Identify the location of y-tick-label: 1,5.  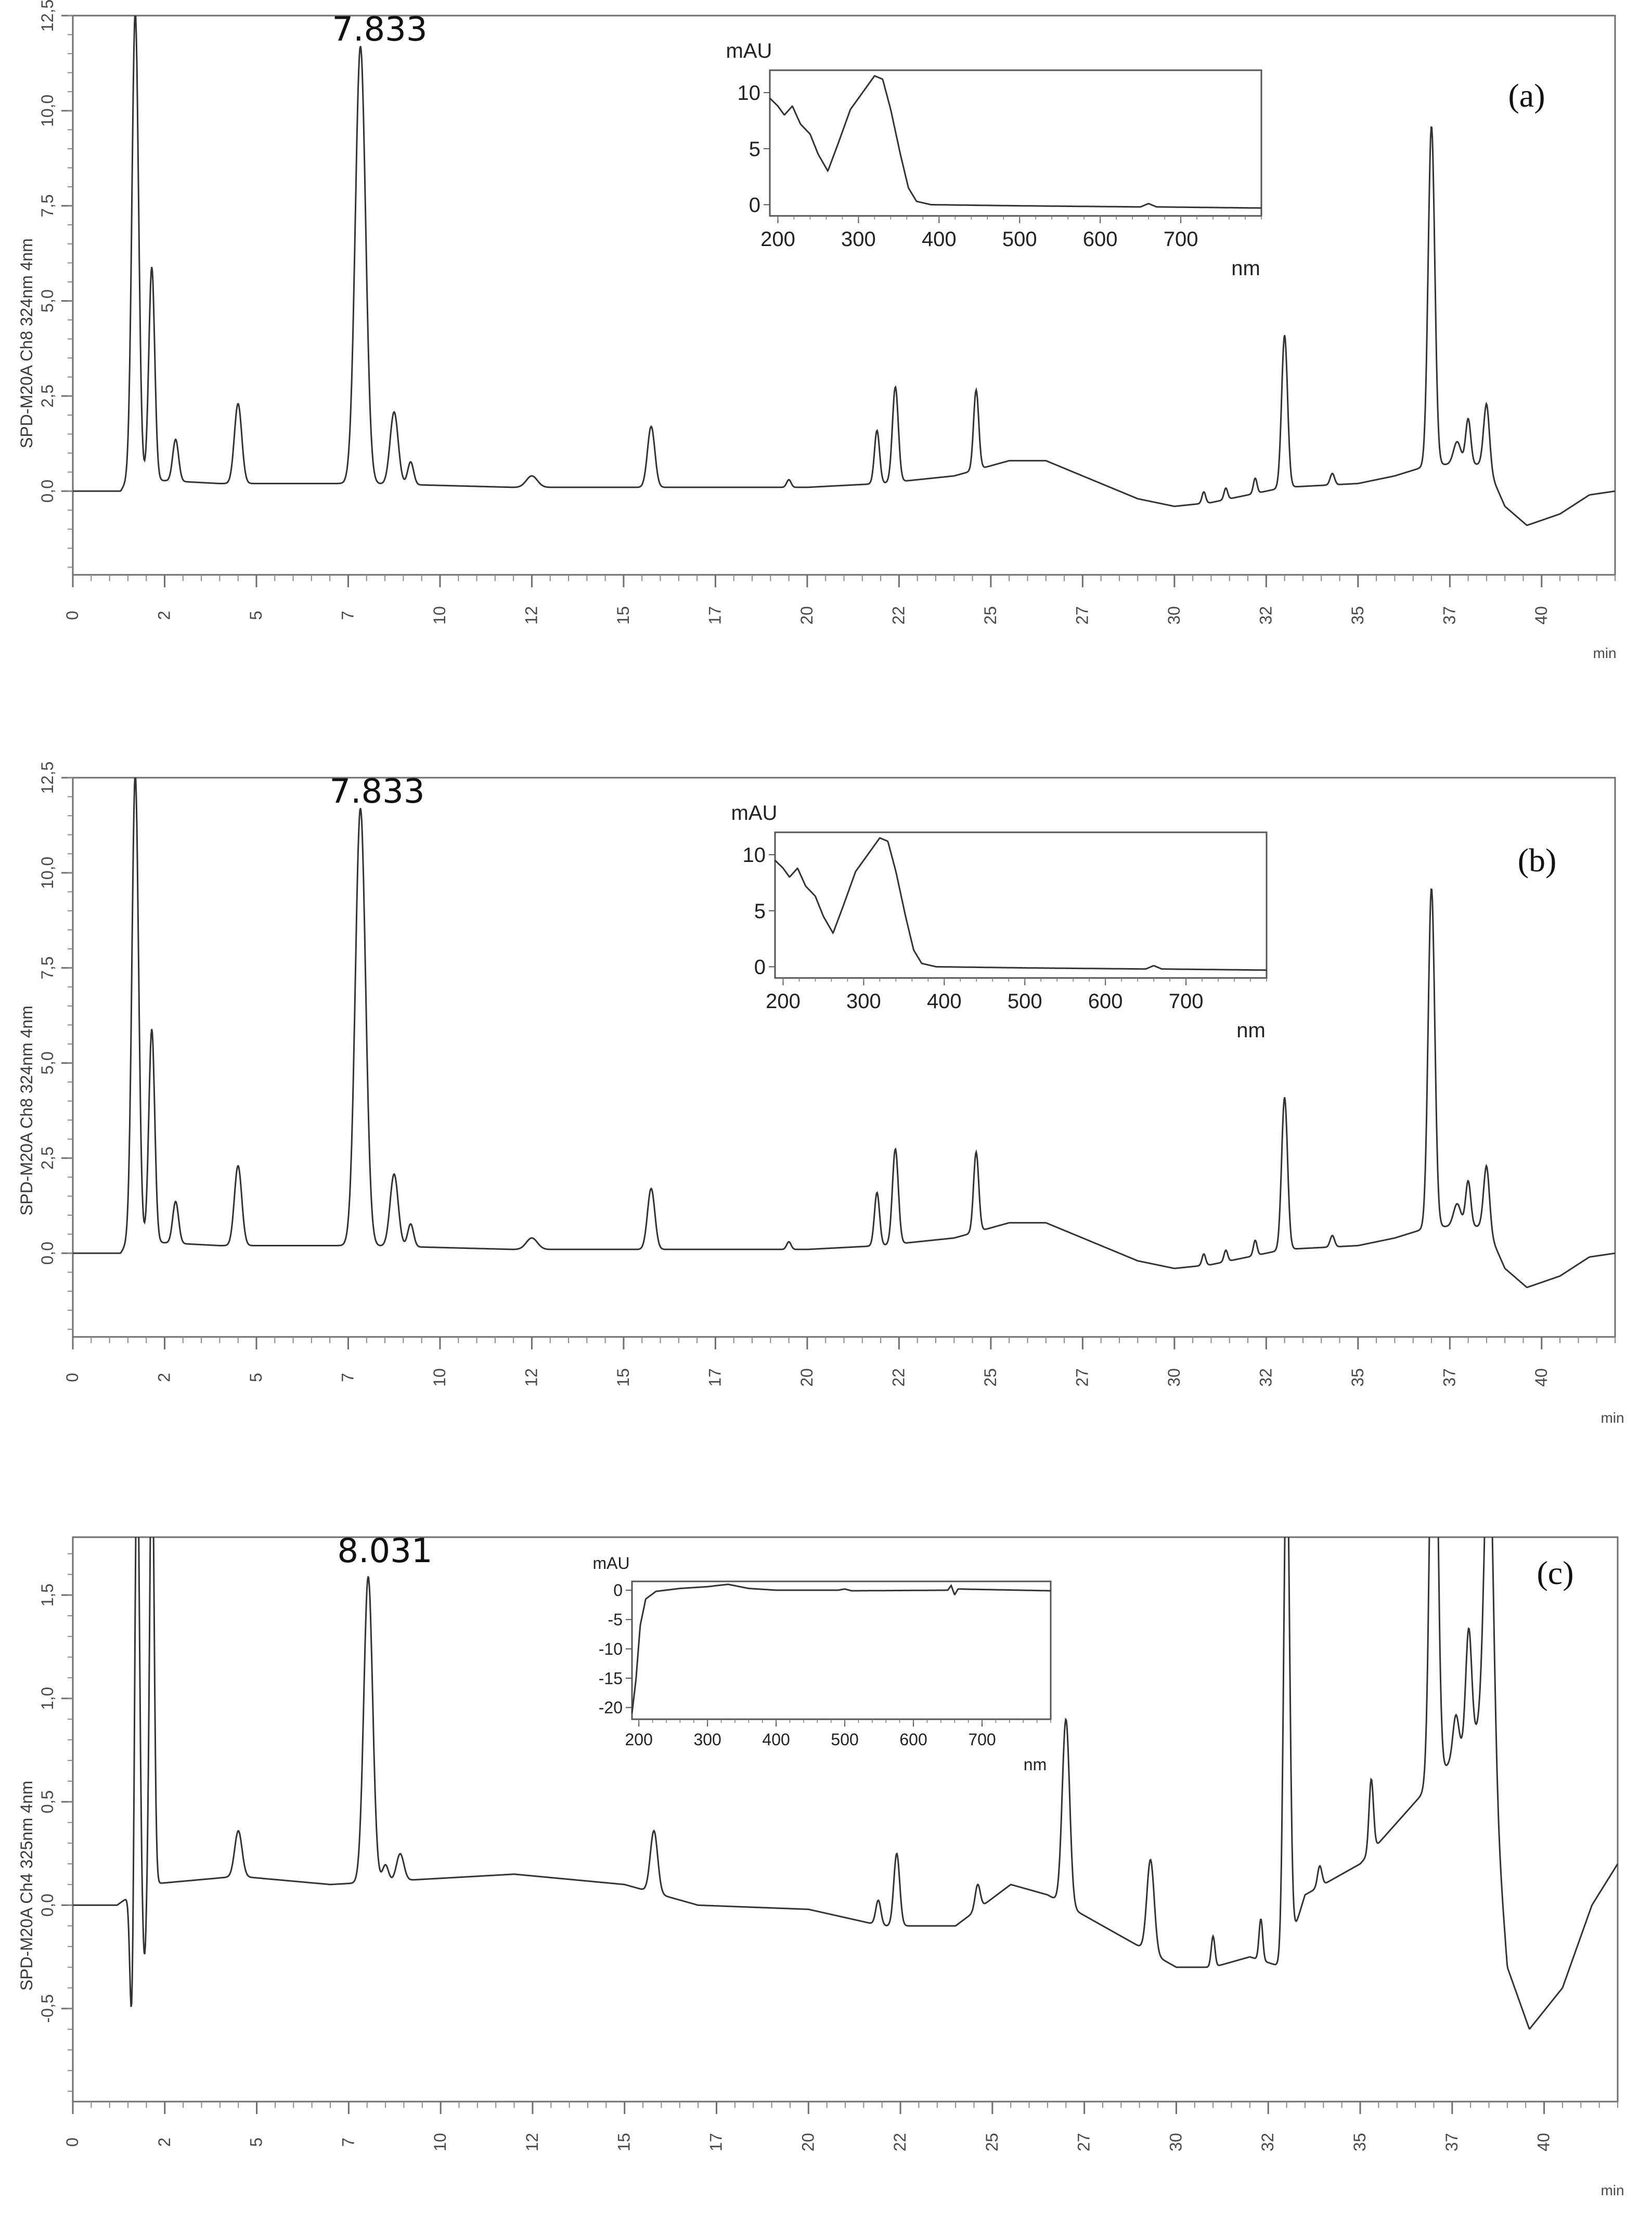
(47, 1594).